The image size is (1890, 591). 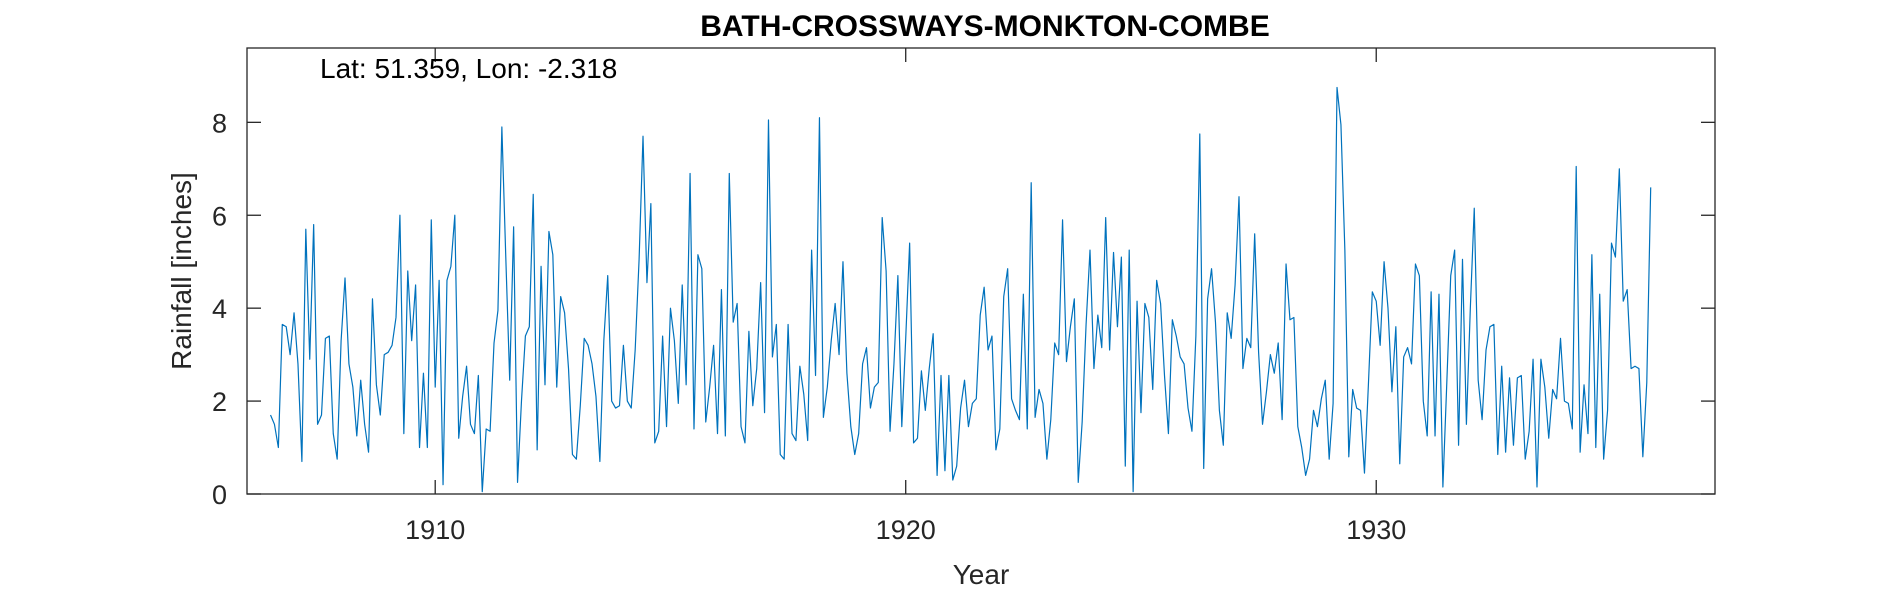 What do you see at coordinates (468, 68) in the screenshot?
I see `location-annotation: Lat: 51.359, Lon: -2.318` at bounding box center [468, 68].